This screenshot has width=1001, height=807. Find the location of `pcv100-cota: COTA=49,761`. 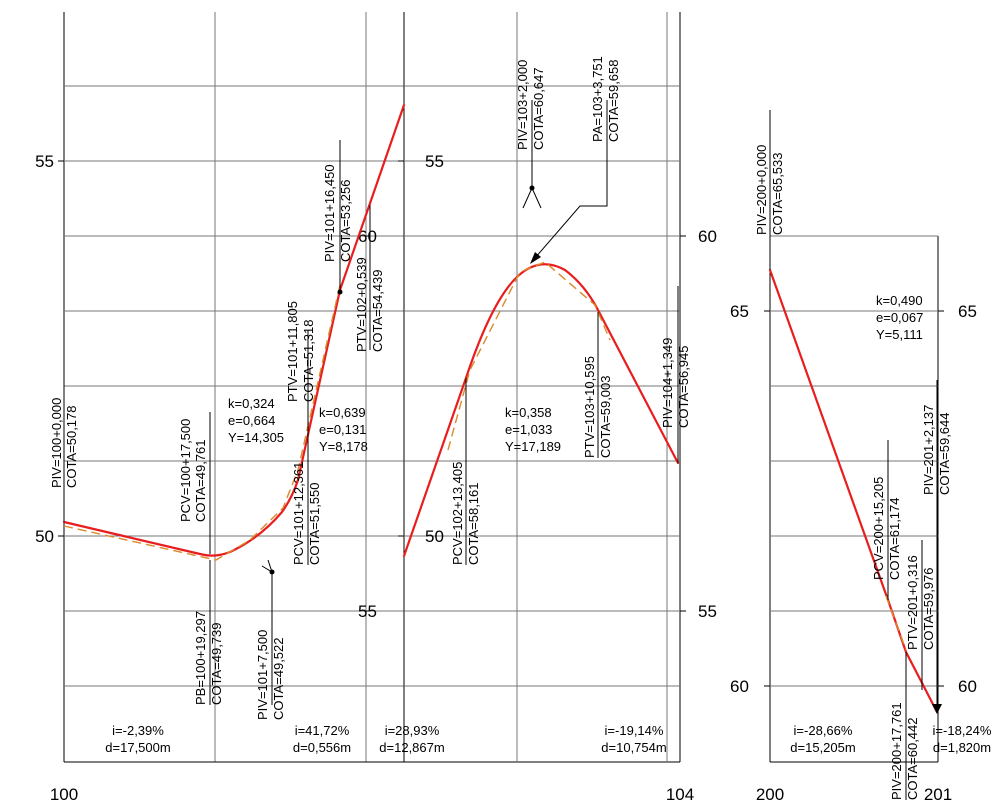

pcv100-cota: COTA=49,761 is located at coordinates (200, 480).